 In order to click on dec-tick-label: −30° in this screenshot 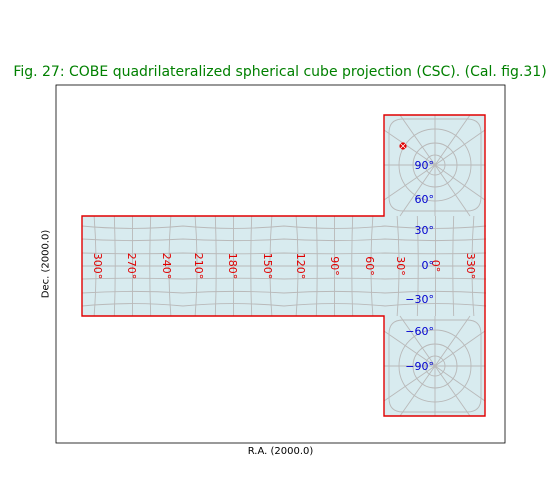, I will do `click(419, 299)`.